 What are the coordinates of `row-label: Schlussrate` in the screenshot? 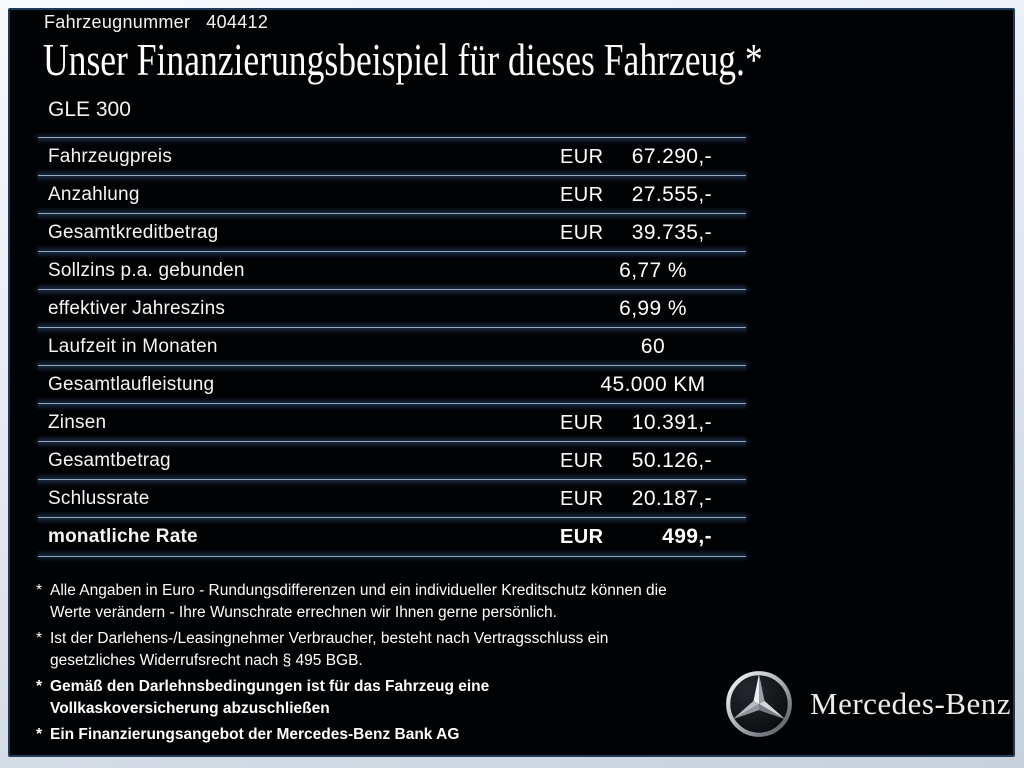 It's located at (99, 498).